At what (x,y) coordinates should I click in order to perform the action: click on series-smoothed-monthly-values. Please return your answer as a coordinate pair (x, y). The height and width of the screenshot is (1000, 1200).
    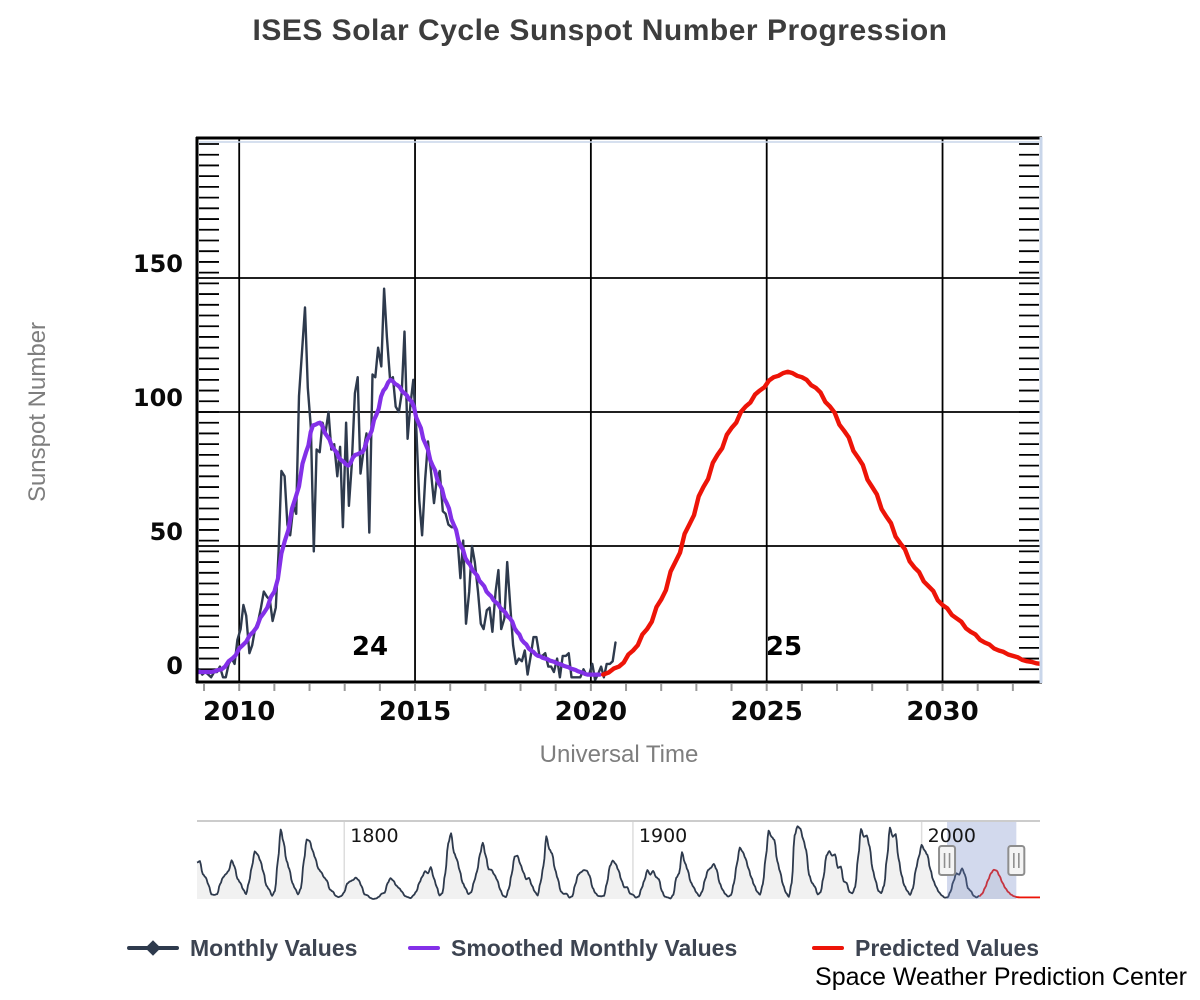
    Looking at the image, I should click on (400, 527).